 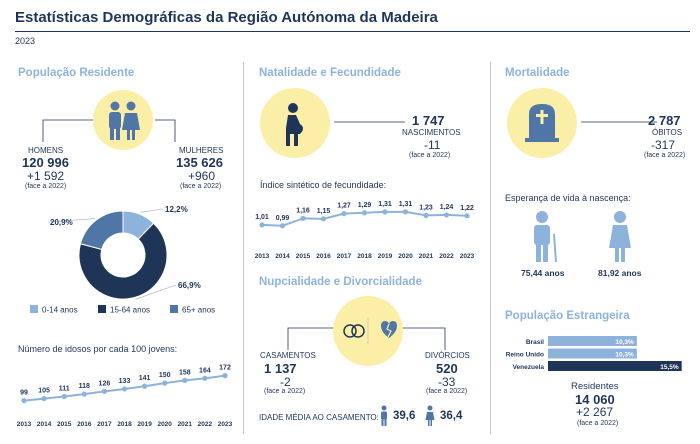 What do you see at coordinates (303, 256) in the screenshot?
I see `x-tick-2015: 2015` at bounding box center [303, 256].